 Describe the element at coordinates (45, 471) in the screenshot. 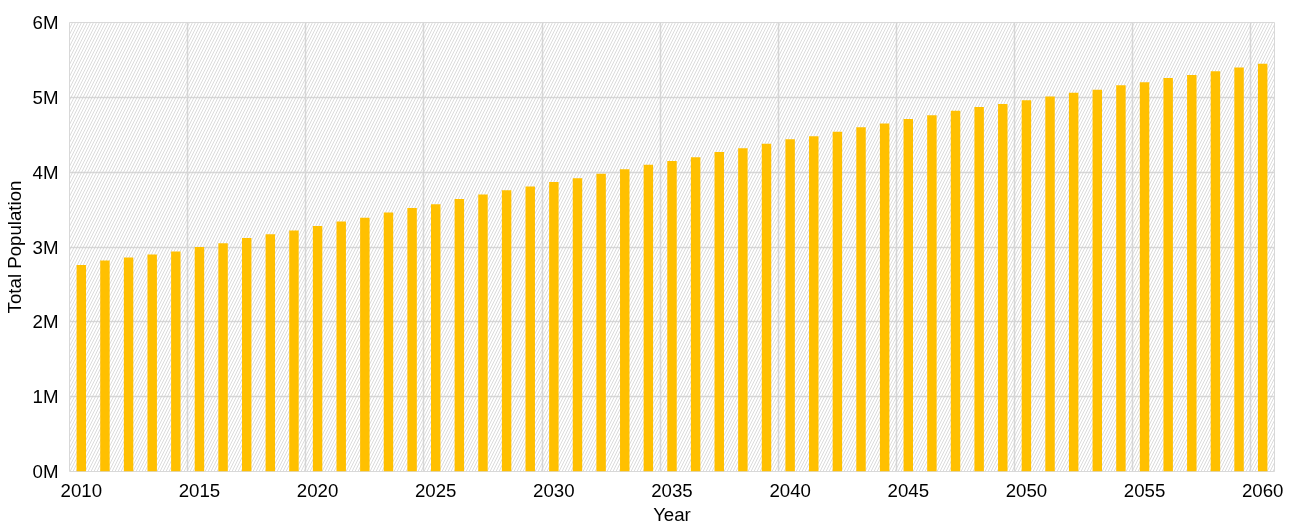

I see `y-tick-label: 0M` at that location.